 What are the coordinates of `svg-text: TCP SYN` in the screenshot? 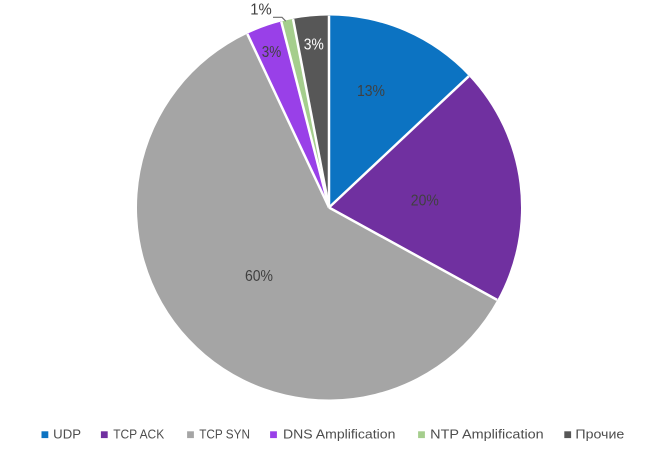 It's located at (224, 433).